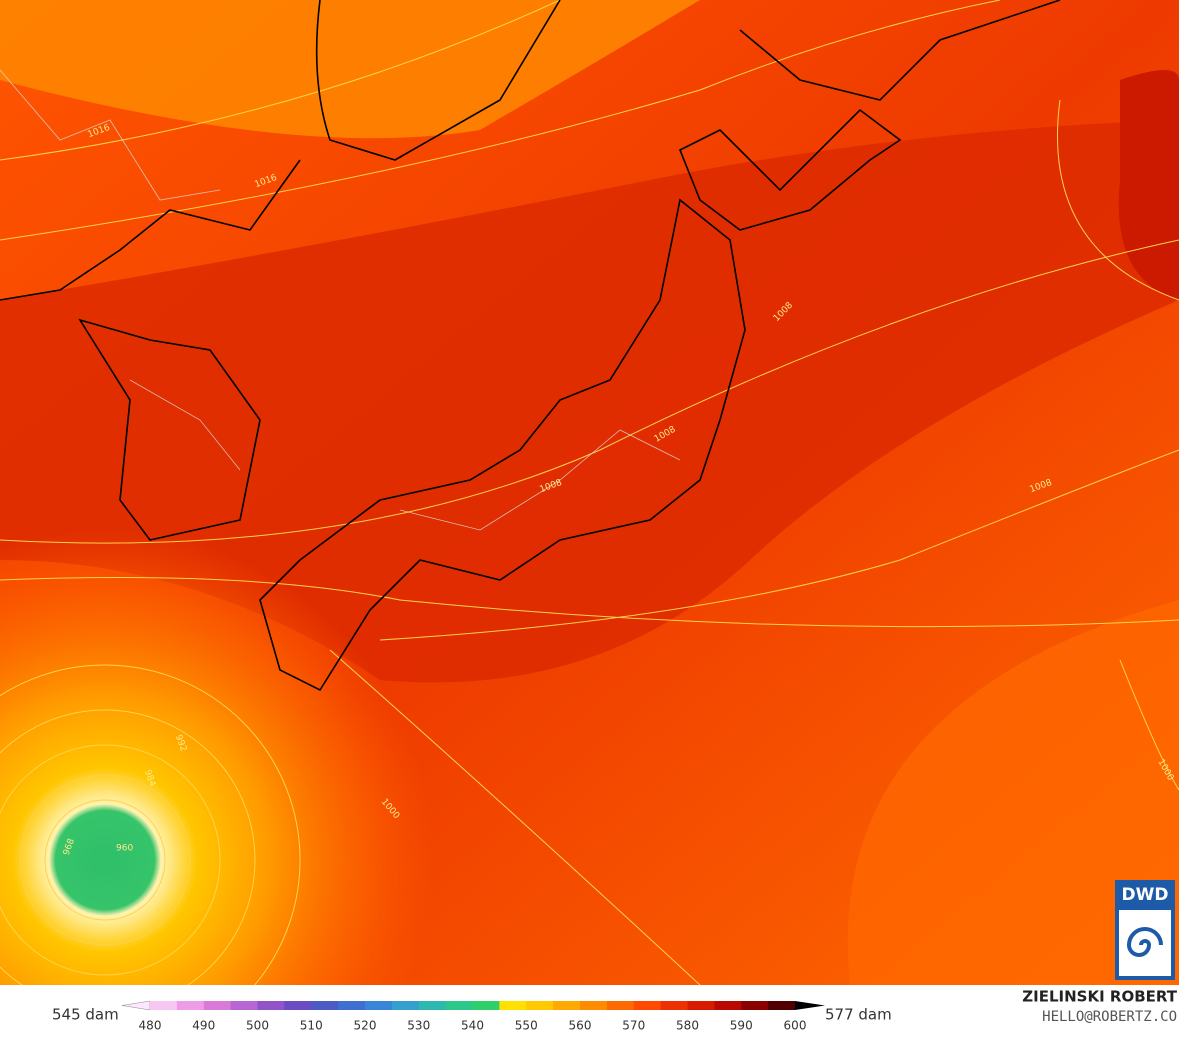  Describe the element at coordinates (203, 1026) in the screenshot. I see `colorbar-tick-label: 490` at that location.